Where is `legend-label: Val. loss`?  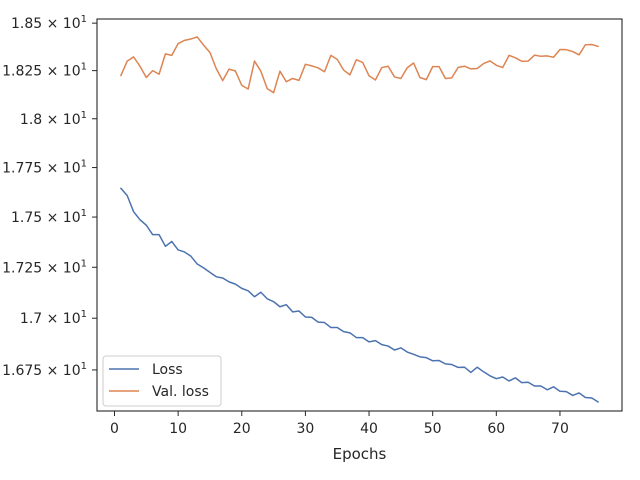 legend-label: Val. loss is located at coordinates (180, 392).